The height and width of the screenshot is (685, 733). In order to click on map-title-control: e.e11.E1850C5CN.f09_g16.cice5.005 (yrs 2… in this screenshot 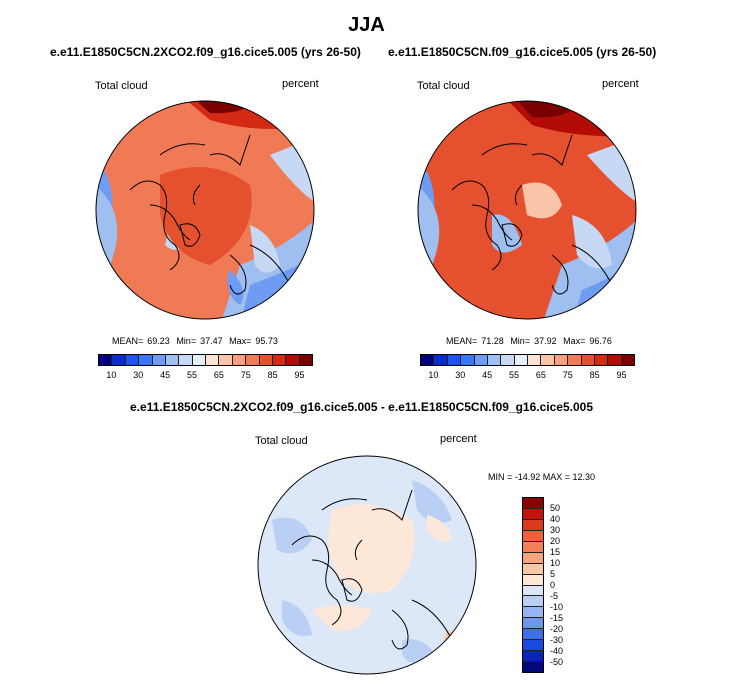, I will do `click(522, 52)`.